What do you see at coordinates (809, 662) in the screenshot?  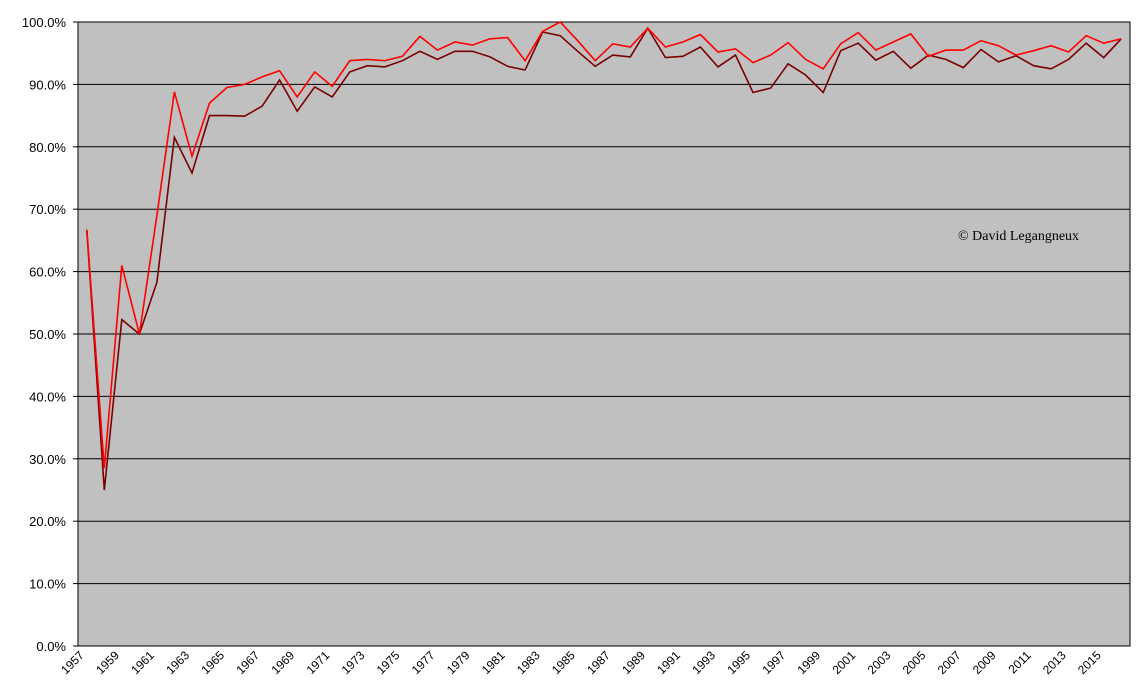 I see `x-tick-label: 1999` at bounding box center [809, 662].